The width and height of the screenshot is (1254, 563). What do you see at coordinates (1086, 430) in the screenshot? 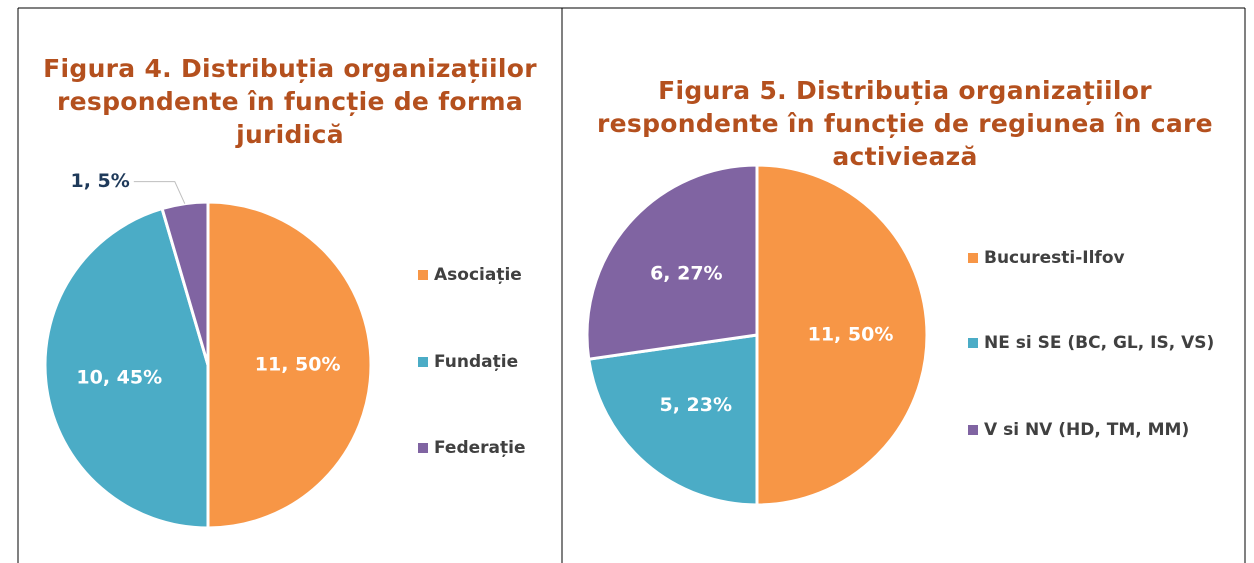
I see `legend-label: V si NV (HD, TM, MM)` at bounding box center [1086, 430].